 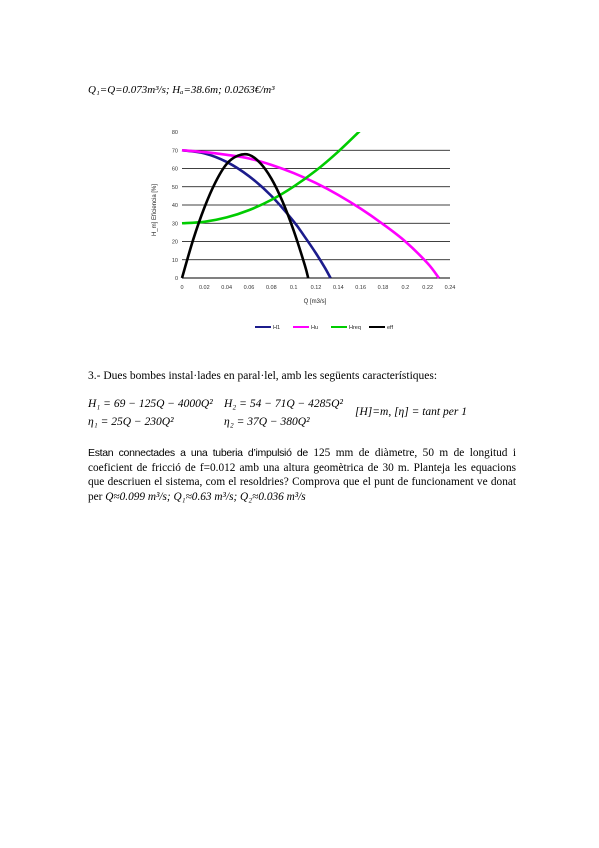 I want to click on y-tick-label: 50, so click(x=175, y=188).